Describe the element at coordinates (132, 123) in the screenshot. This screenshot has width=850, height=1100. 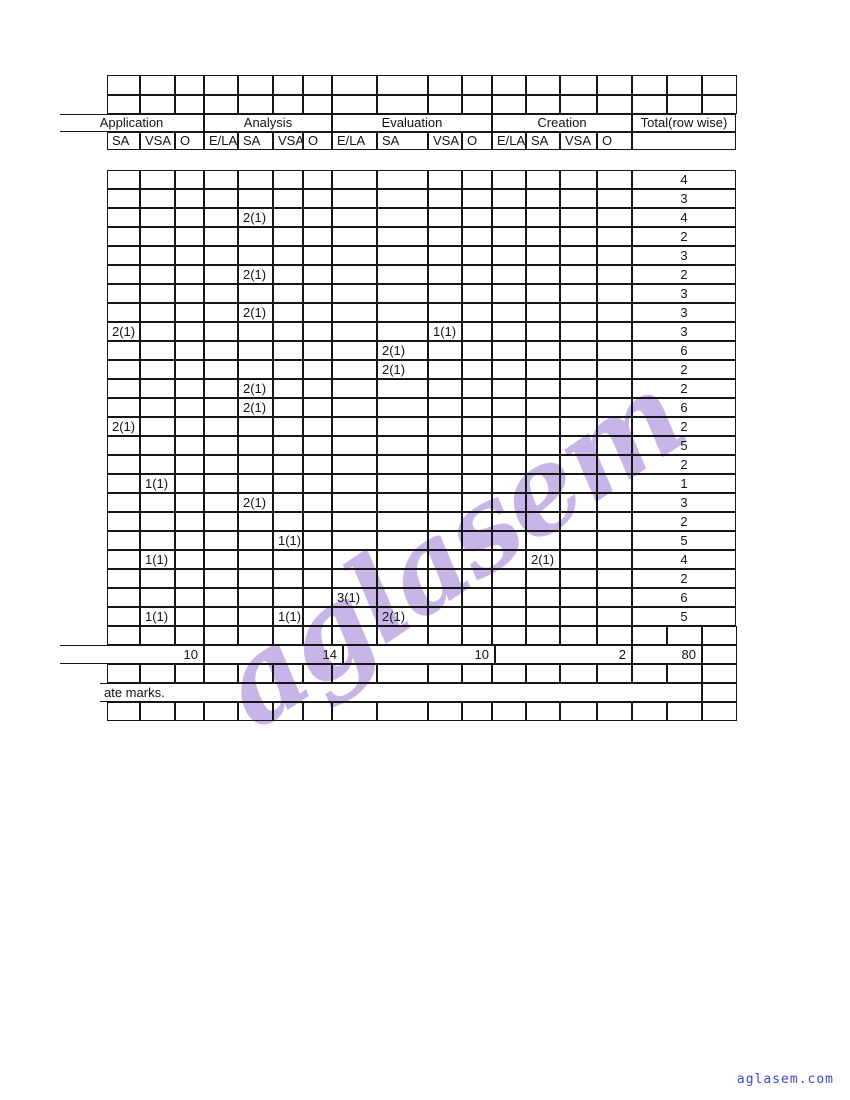
I see `group-header-row-cell: Application` at that location.